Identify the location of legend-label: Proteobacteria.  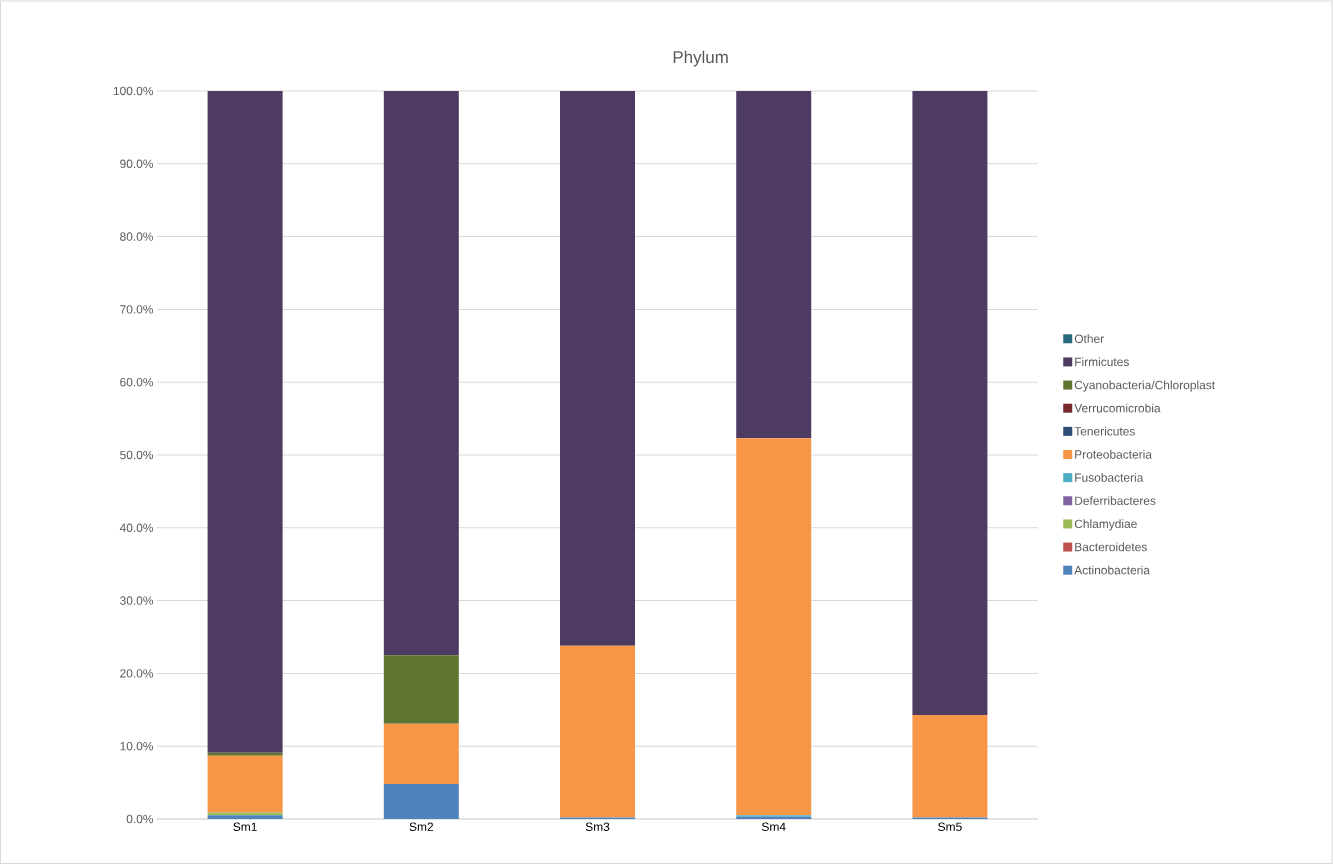
(1113, 454).